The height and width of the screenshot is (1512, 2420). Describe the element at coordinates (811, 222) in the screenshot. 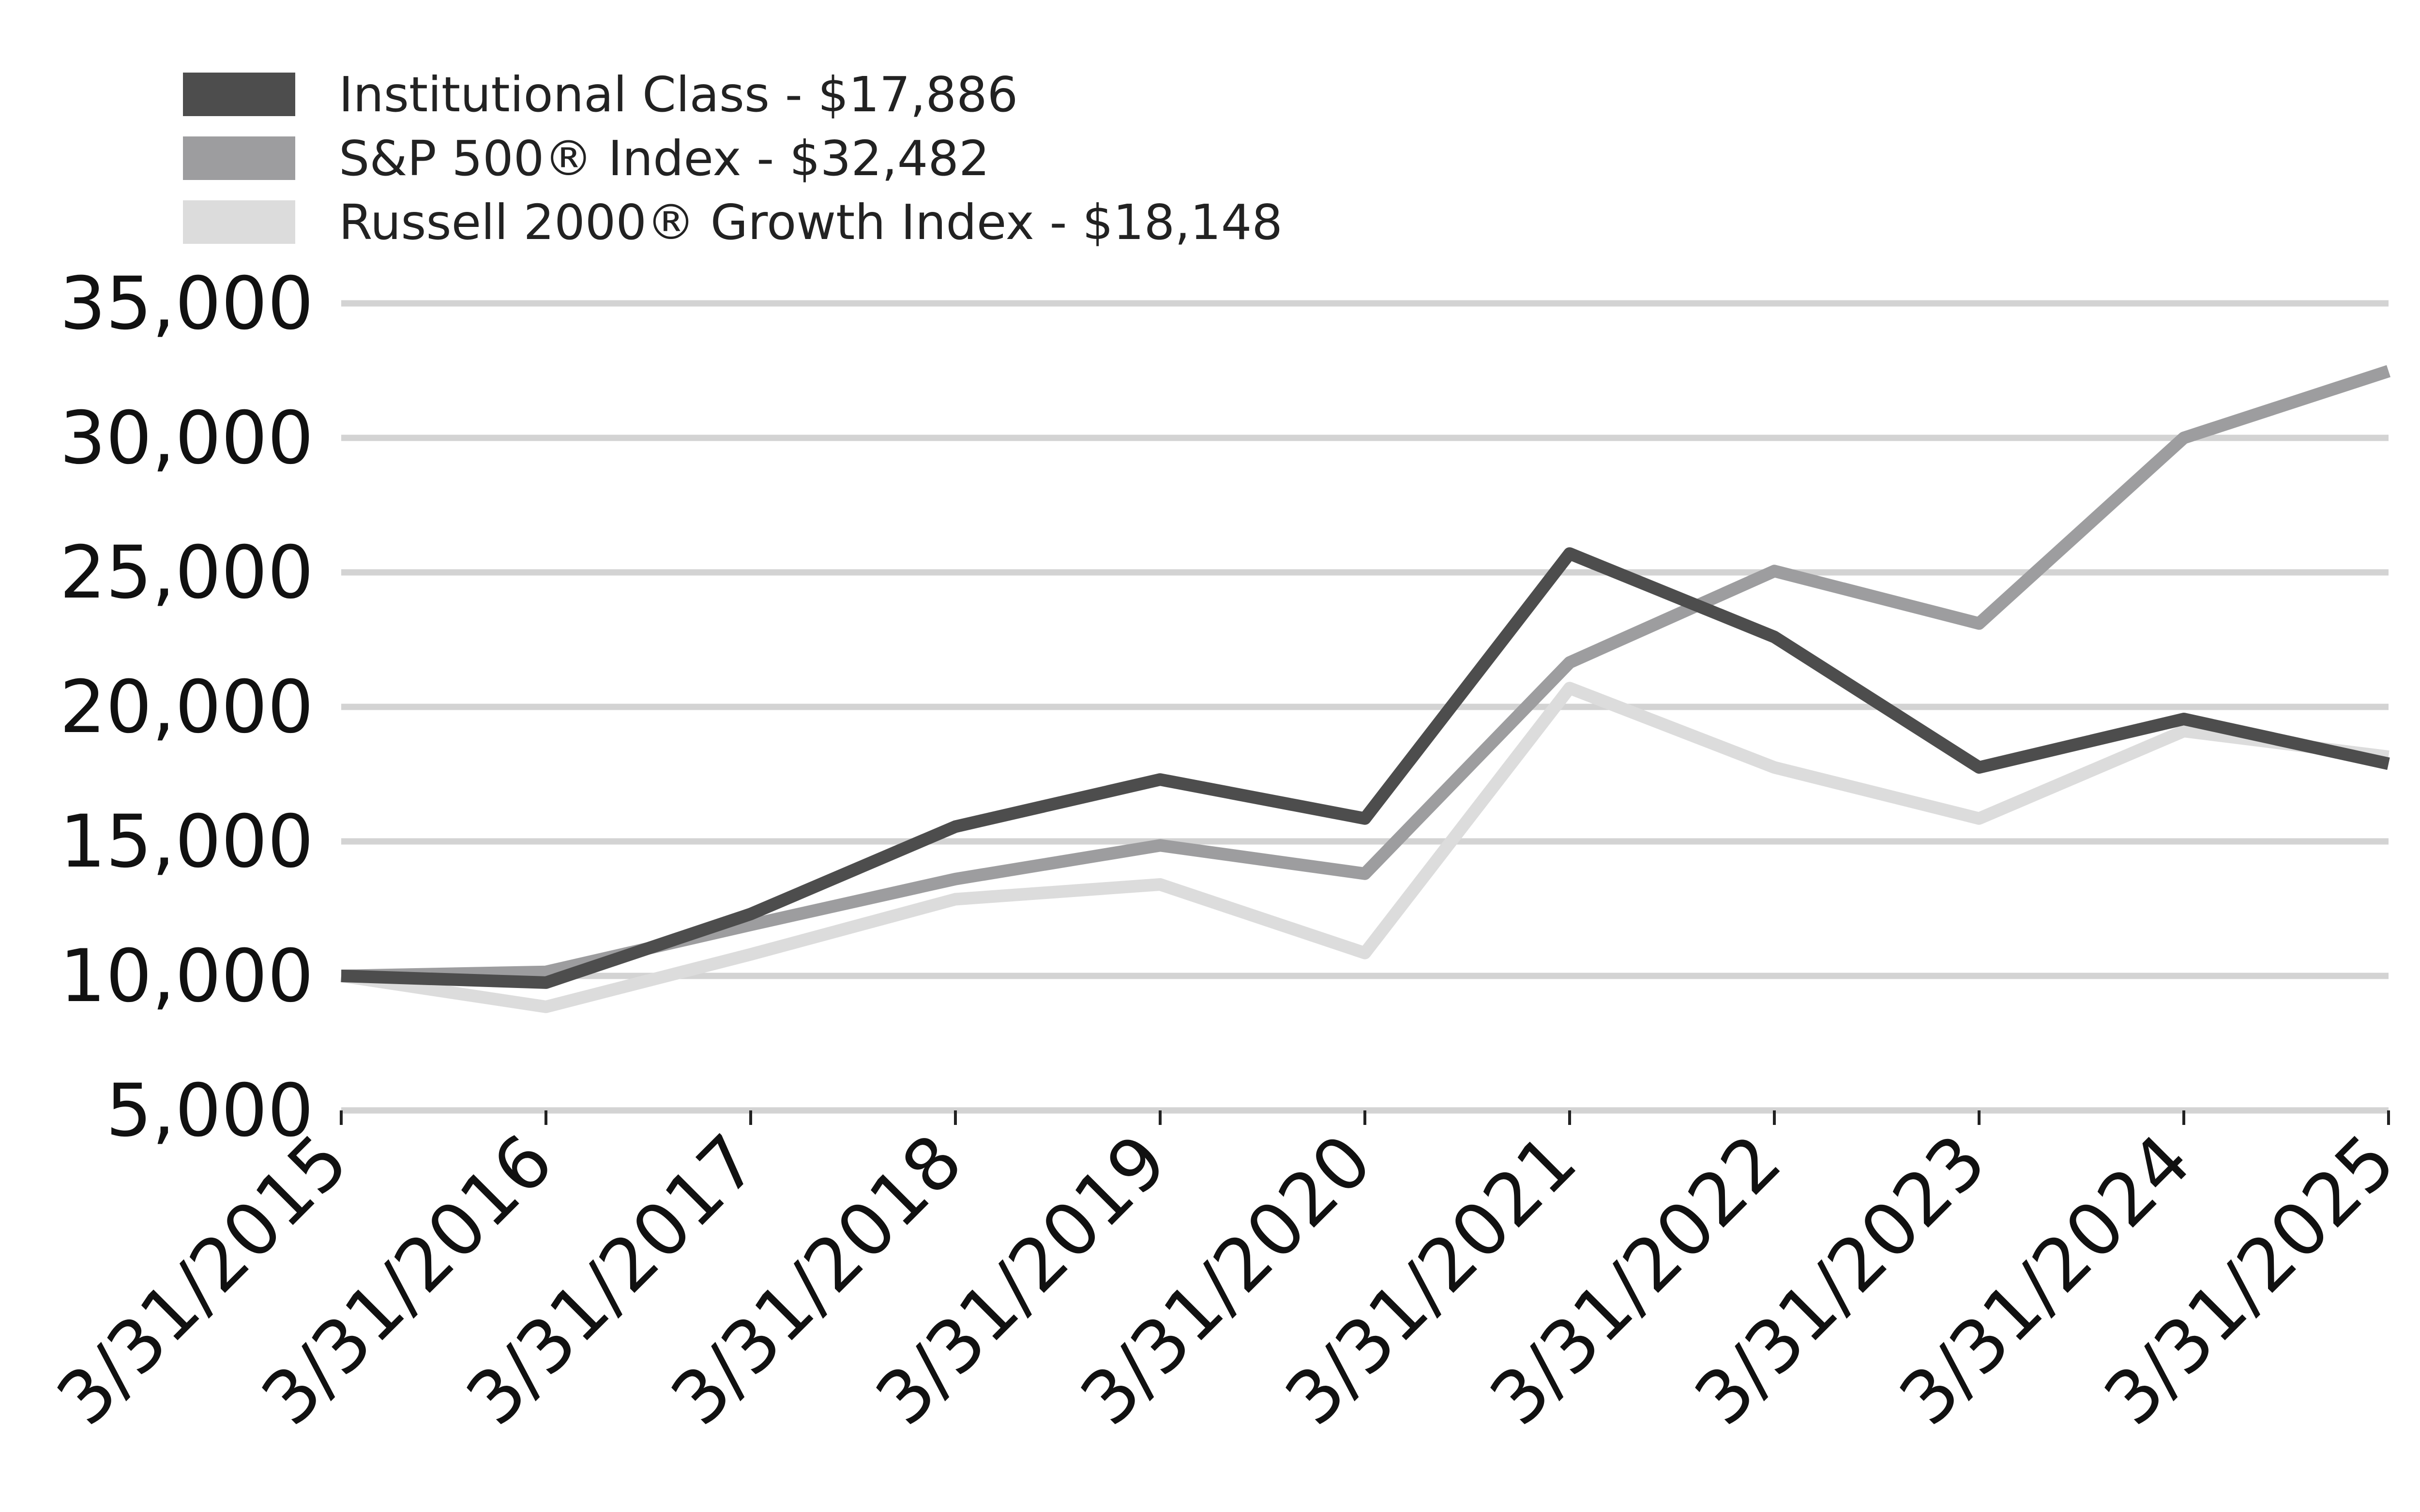

I see `legend-label: Russell 2000® Growth Index - $18,148` at that location.